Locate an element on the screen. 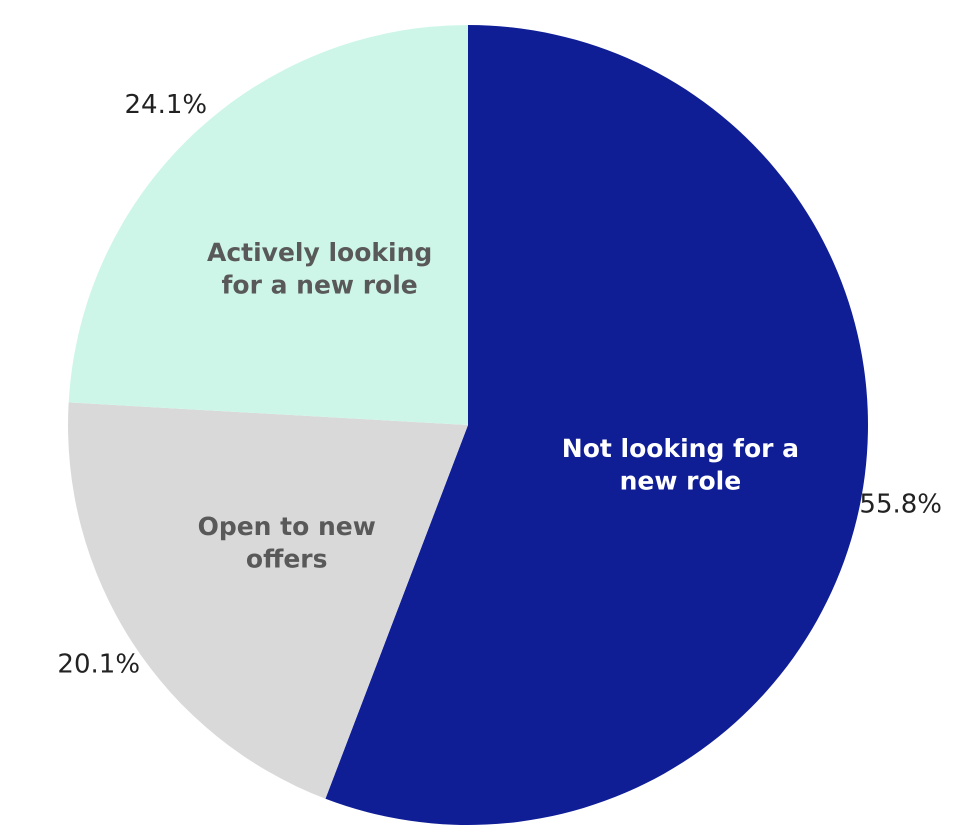 The width and height of the screenshot is (977, 825). data-label: 20.1% is located at coordinates (98, 664).